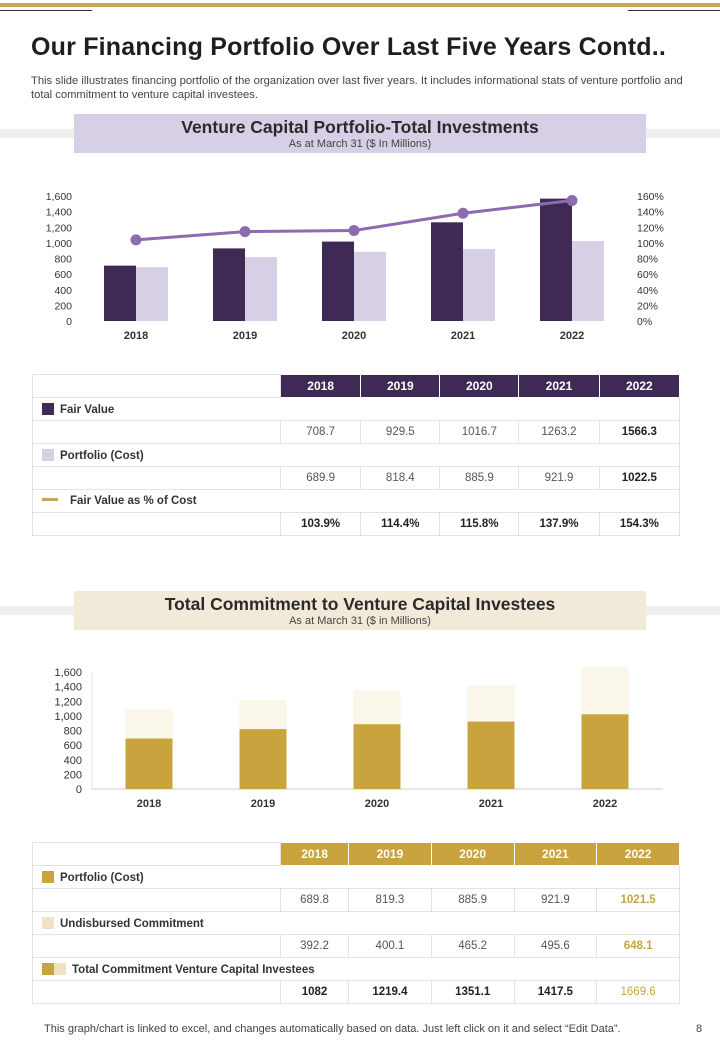 The width and height of the screenshot is (720, 1040). What do you see at coordinates (647, 291) in the screenshot?
I see `y2-tick-label: 40%` at bounding box center [647, 291].